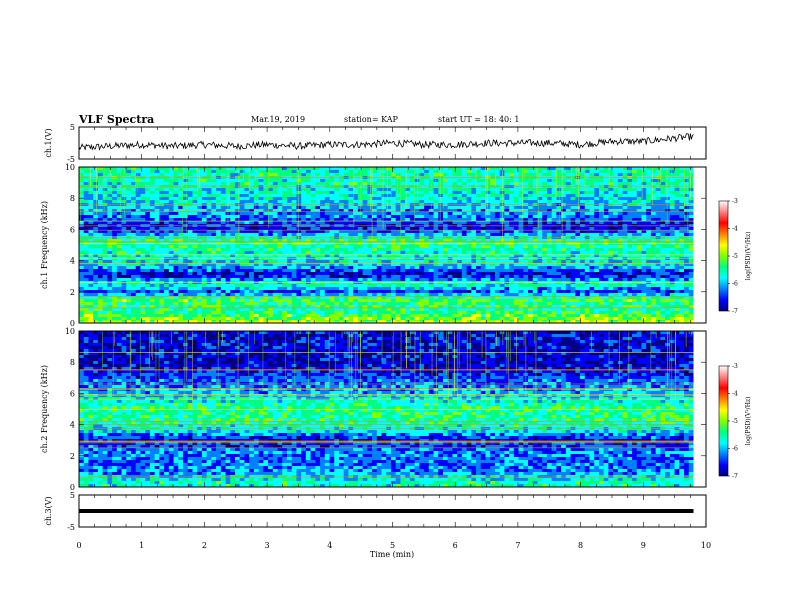 The width and height of the screenshot is (792, 616). I want to click on date-label: Mar.19, 2019, so click(278, 119).